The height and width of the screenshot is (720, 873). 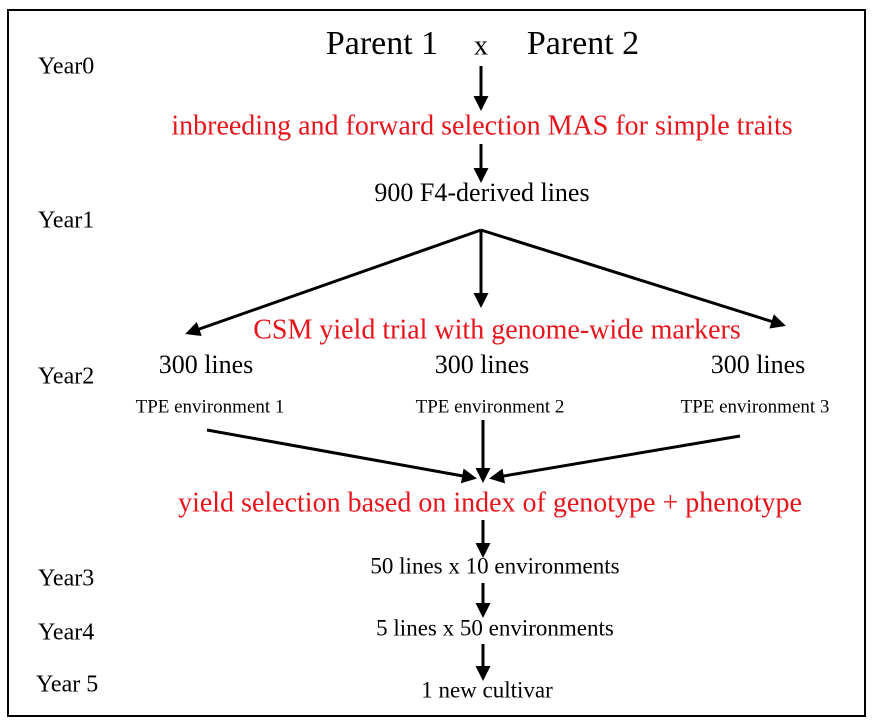 What do you see at coordinates (66, 67) in the screenshot?
I see `year-label: Year0` at bounding box center [66, 67].